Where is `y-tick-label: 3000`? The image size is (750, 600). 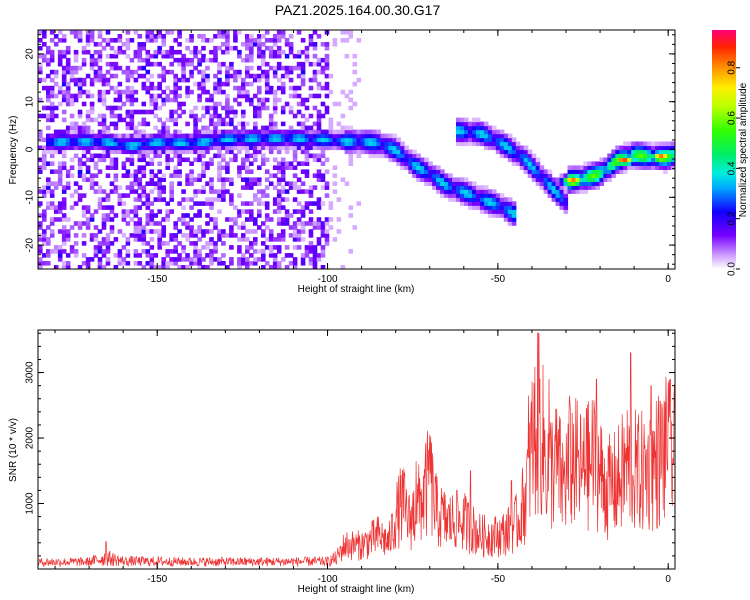 y-tick-label: 3000 is located at coordinates (30, 372).